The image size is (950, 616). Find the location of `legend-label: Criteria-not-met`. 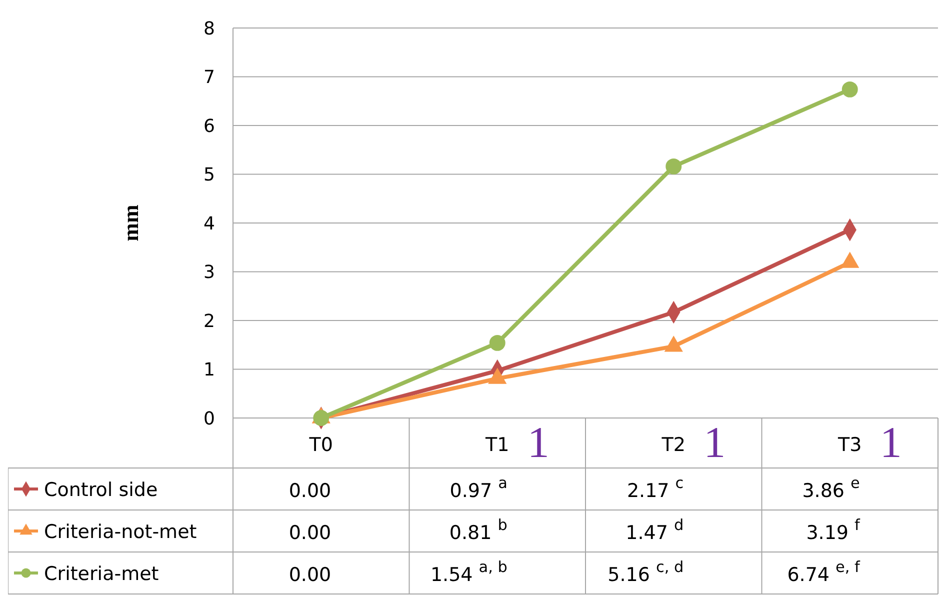

legend-label: Criteria-not-met is located at coordinates (120, 532).